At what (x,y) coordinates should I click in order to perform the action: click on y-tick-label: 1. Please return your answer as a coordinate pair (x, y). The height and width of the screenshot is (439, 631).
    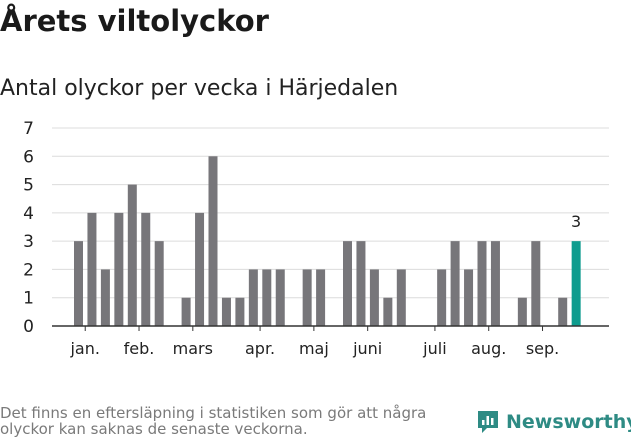
    Looking at the image, I should click on (28, 299).